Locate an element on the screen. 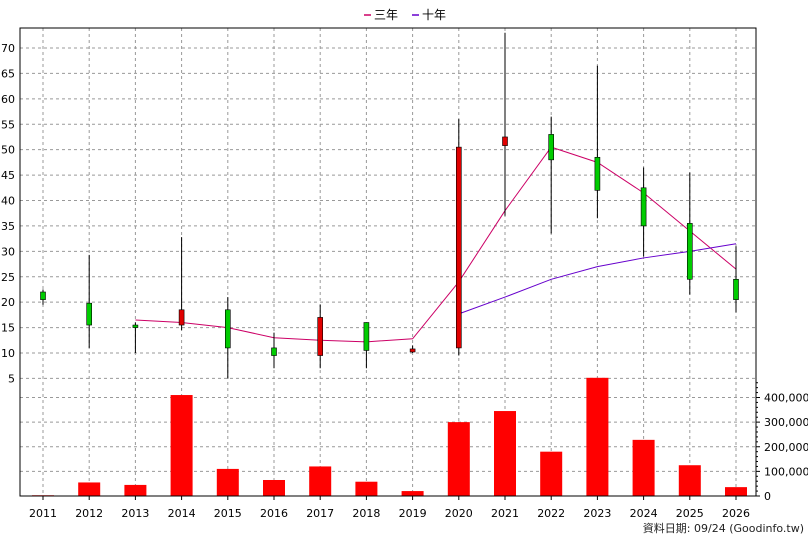 This screenshot has width=808, height=540. year-tick-label: 2024 is located at coordinates (644, 513).